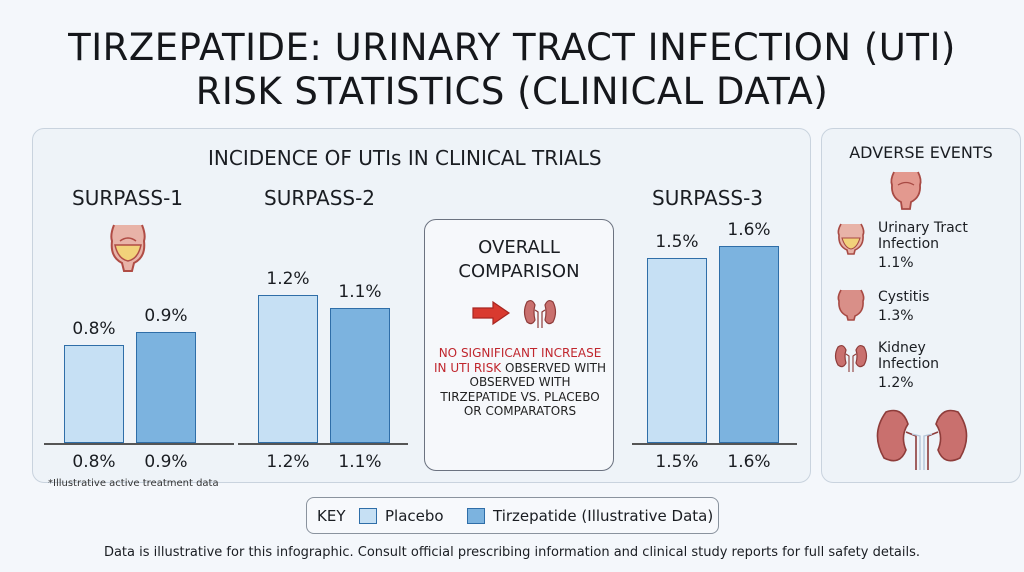 The width and height of the screenshot is (1024, 572). Describe the element at coordinates (922, 439) in the screenshot. I see `kidneys-illustration-icon` at that location.